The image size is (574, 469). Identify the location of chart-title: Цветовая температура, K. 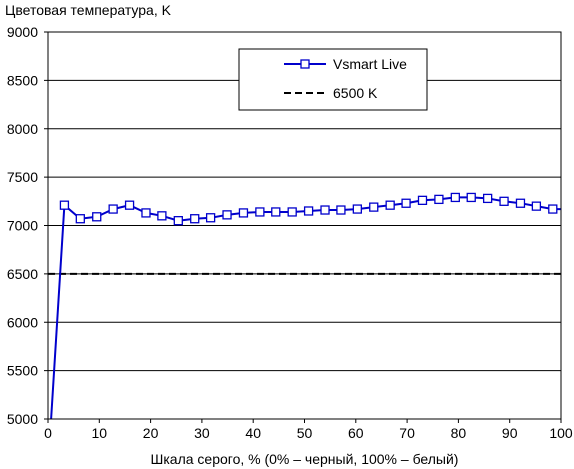
(88, 10).